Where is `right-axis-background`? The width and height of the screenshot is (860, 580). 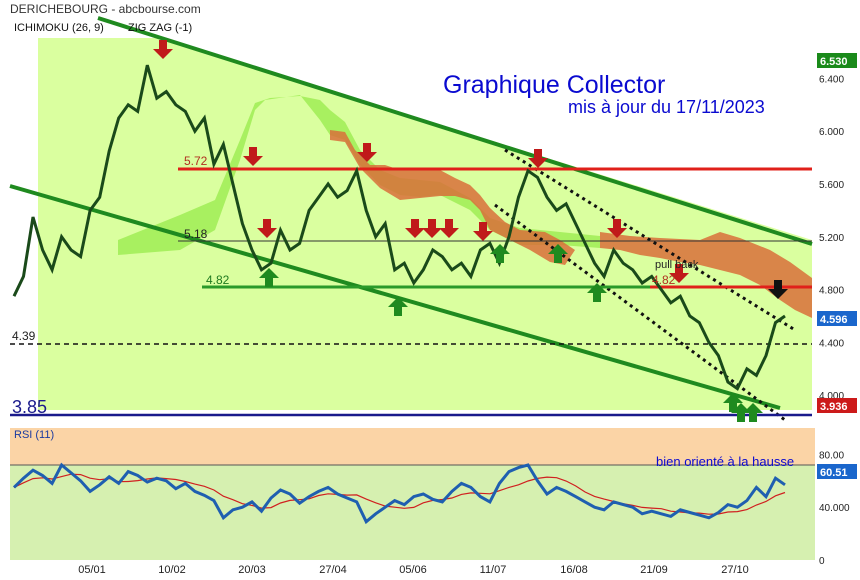 right-axis-background is located at coordinates (837, 290).